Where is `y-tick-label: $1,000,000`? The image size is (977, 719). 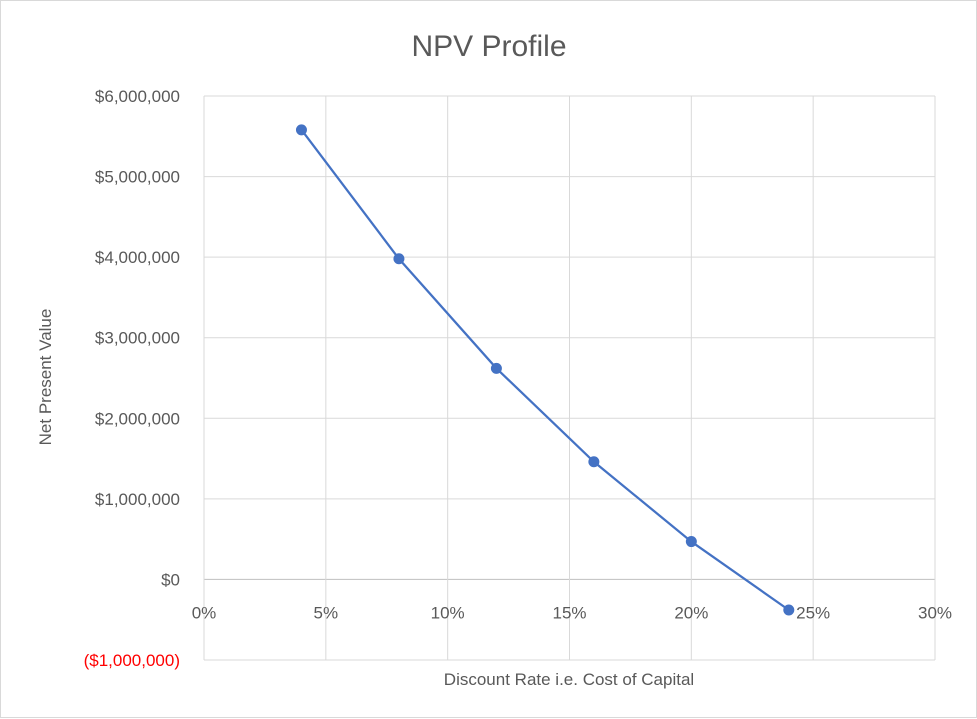
y-tick-label: $1,000,000 is located at coordinates (137, 499).